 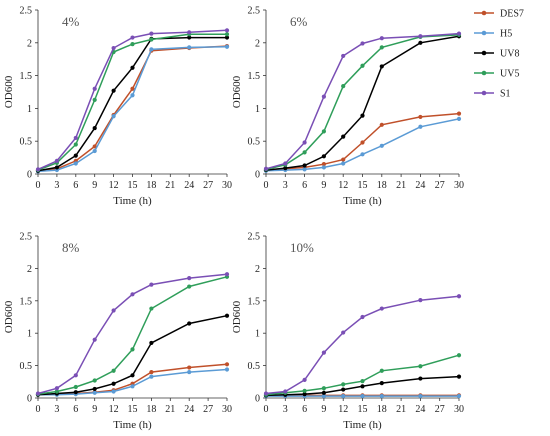 What do you see at coordinates (71, 21) in the screenshot?
I see `panel-label: 4%` at bounding box center [71, 21].